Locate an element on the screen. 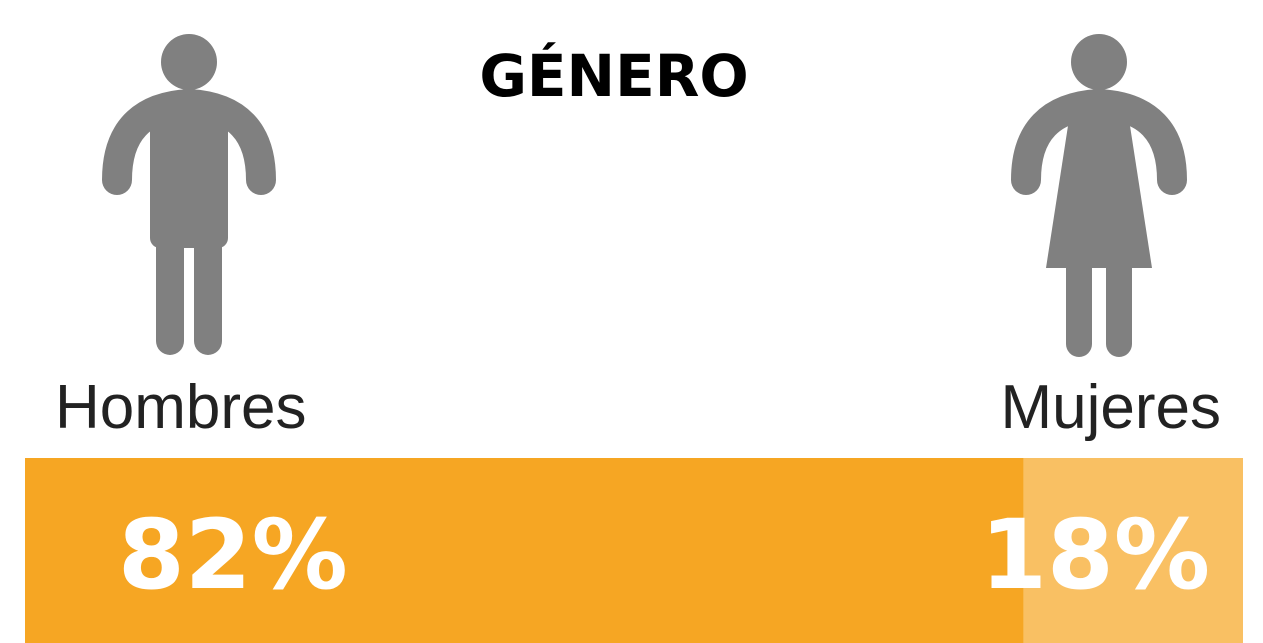 The image size is (1263, 643). chart-title: GÉNERO is located at coordinates (613, 75).